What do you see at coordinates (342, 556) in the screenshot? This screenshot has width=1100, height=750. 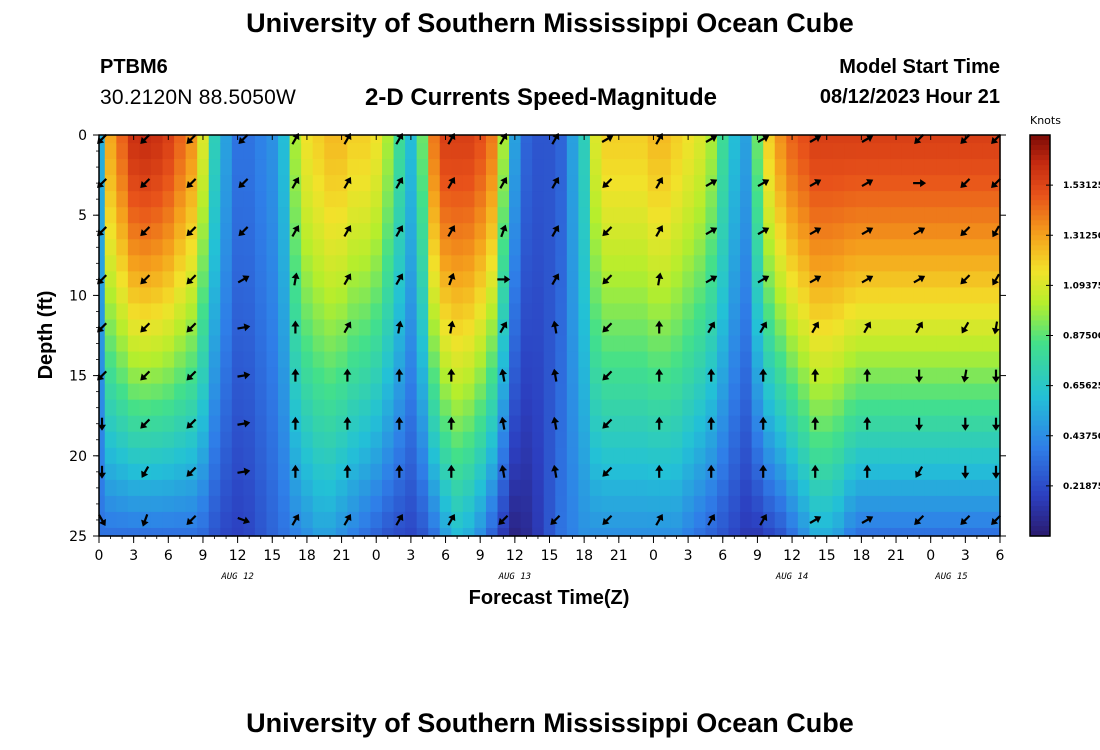 I see `x-tick-label: 21` at bounding box center [342, 556].